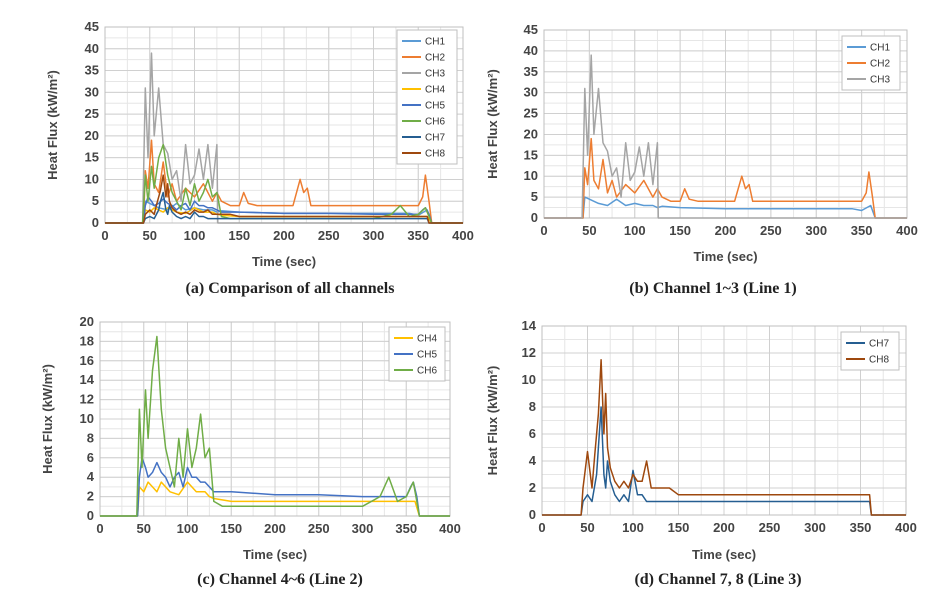 The image size is (943, 612). I want to click on y-tick-label: 6, so click(90, 457).